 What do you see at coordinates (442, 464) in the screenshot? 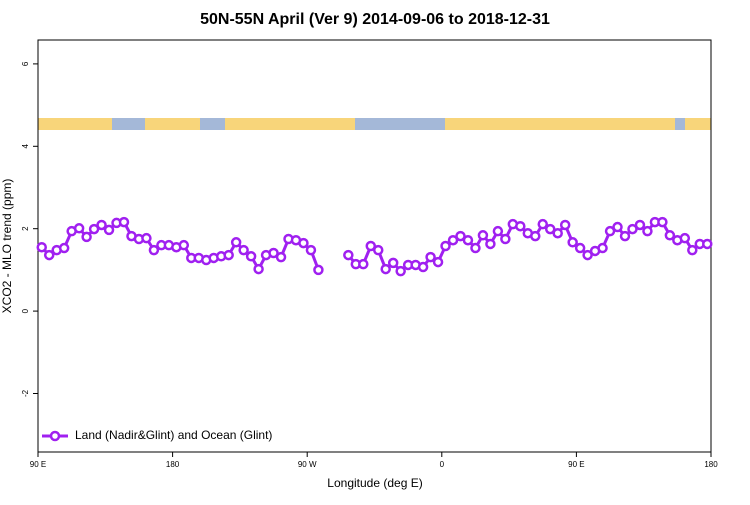
I see `x-tick-label: 0` at bounding box center [442, 464].